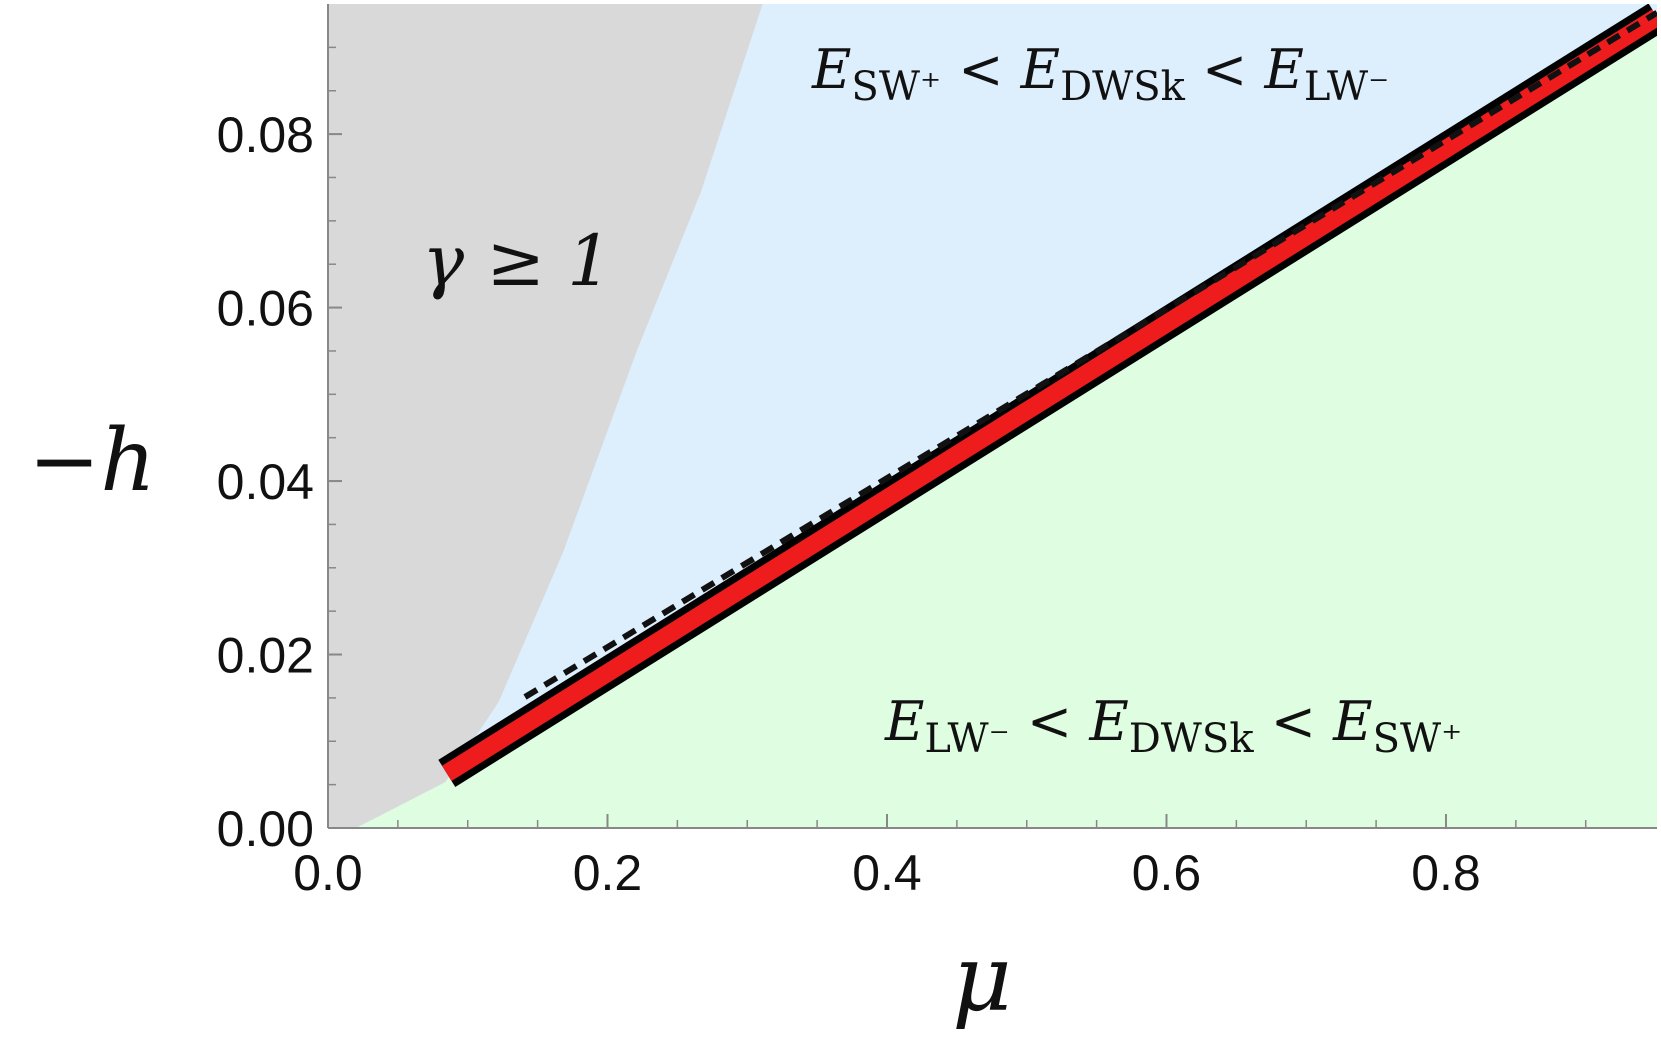 The height and width of the screenshot is (1051, 1661). Describe the element at coordinates (265, 309) in the screenshot. I see `y-tick-label: 0.06` at that location.